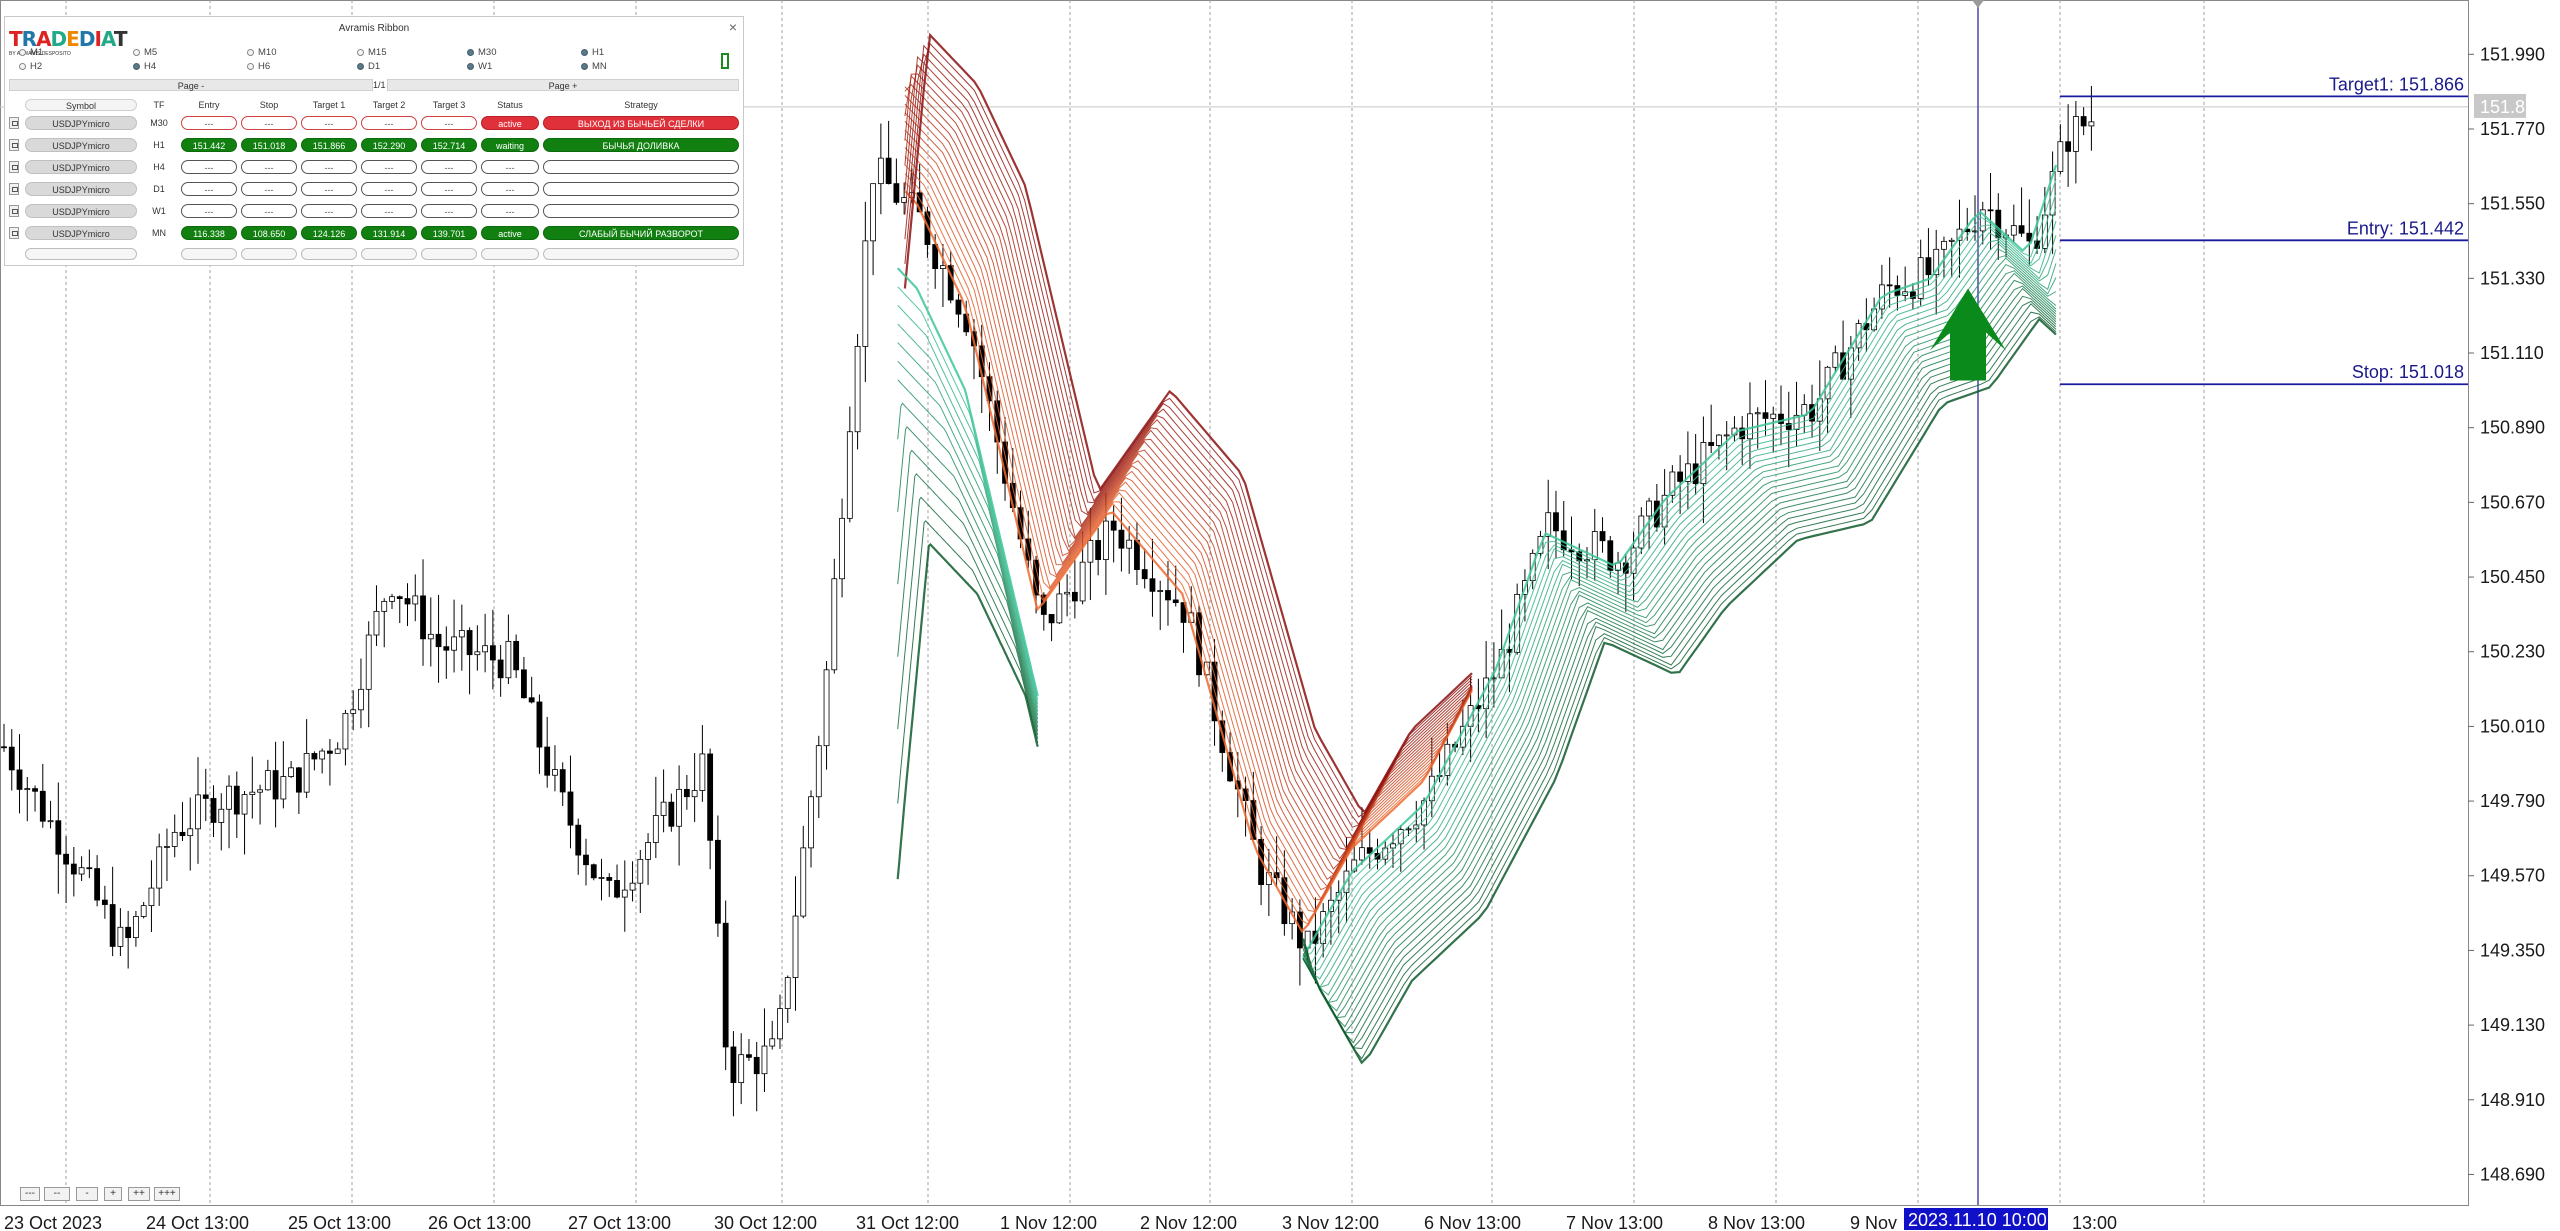  Describe the element at coordinates (167, 1194) in the screenshot. I see `nav-button-5: +++` at that location.